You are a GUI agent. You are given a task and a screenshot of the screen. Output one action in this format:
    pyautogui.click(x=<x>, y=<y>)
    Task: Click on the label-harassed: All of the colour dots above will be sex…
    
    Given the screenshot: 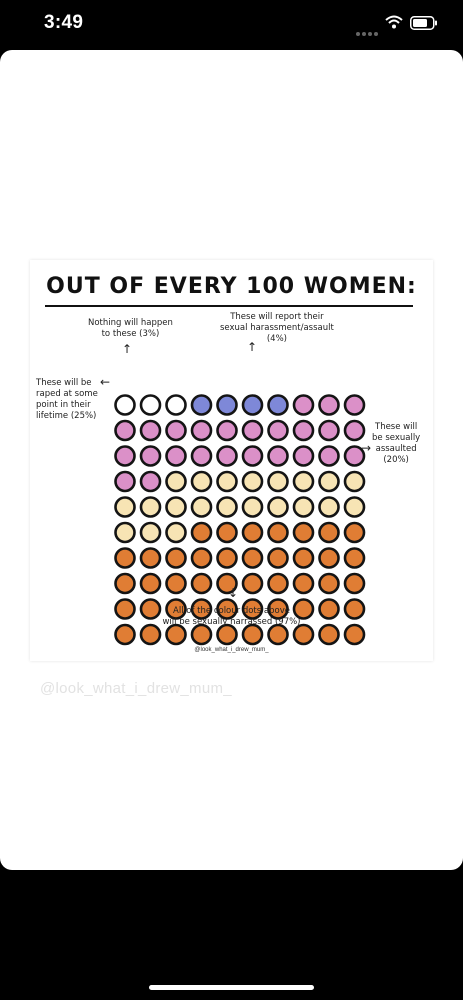 What is the action you would take?
    pyautogui.click(x=231, y=616)
    